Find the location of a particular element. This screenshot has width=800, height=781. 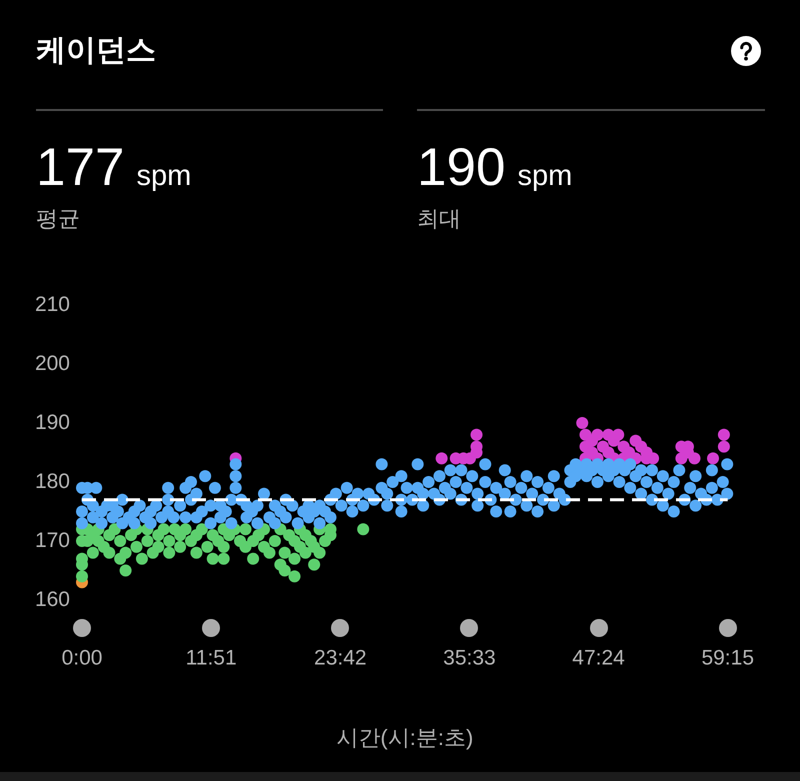

x-tick-label: 35:33 is located at coordinates (469, 658).